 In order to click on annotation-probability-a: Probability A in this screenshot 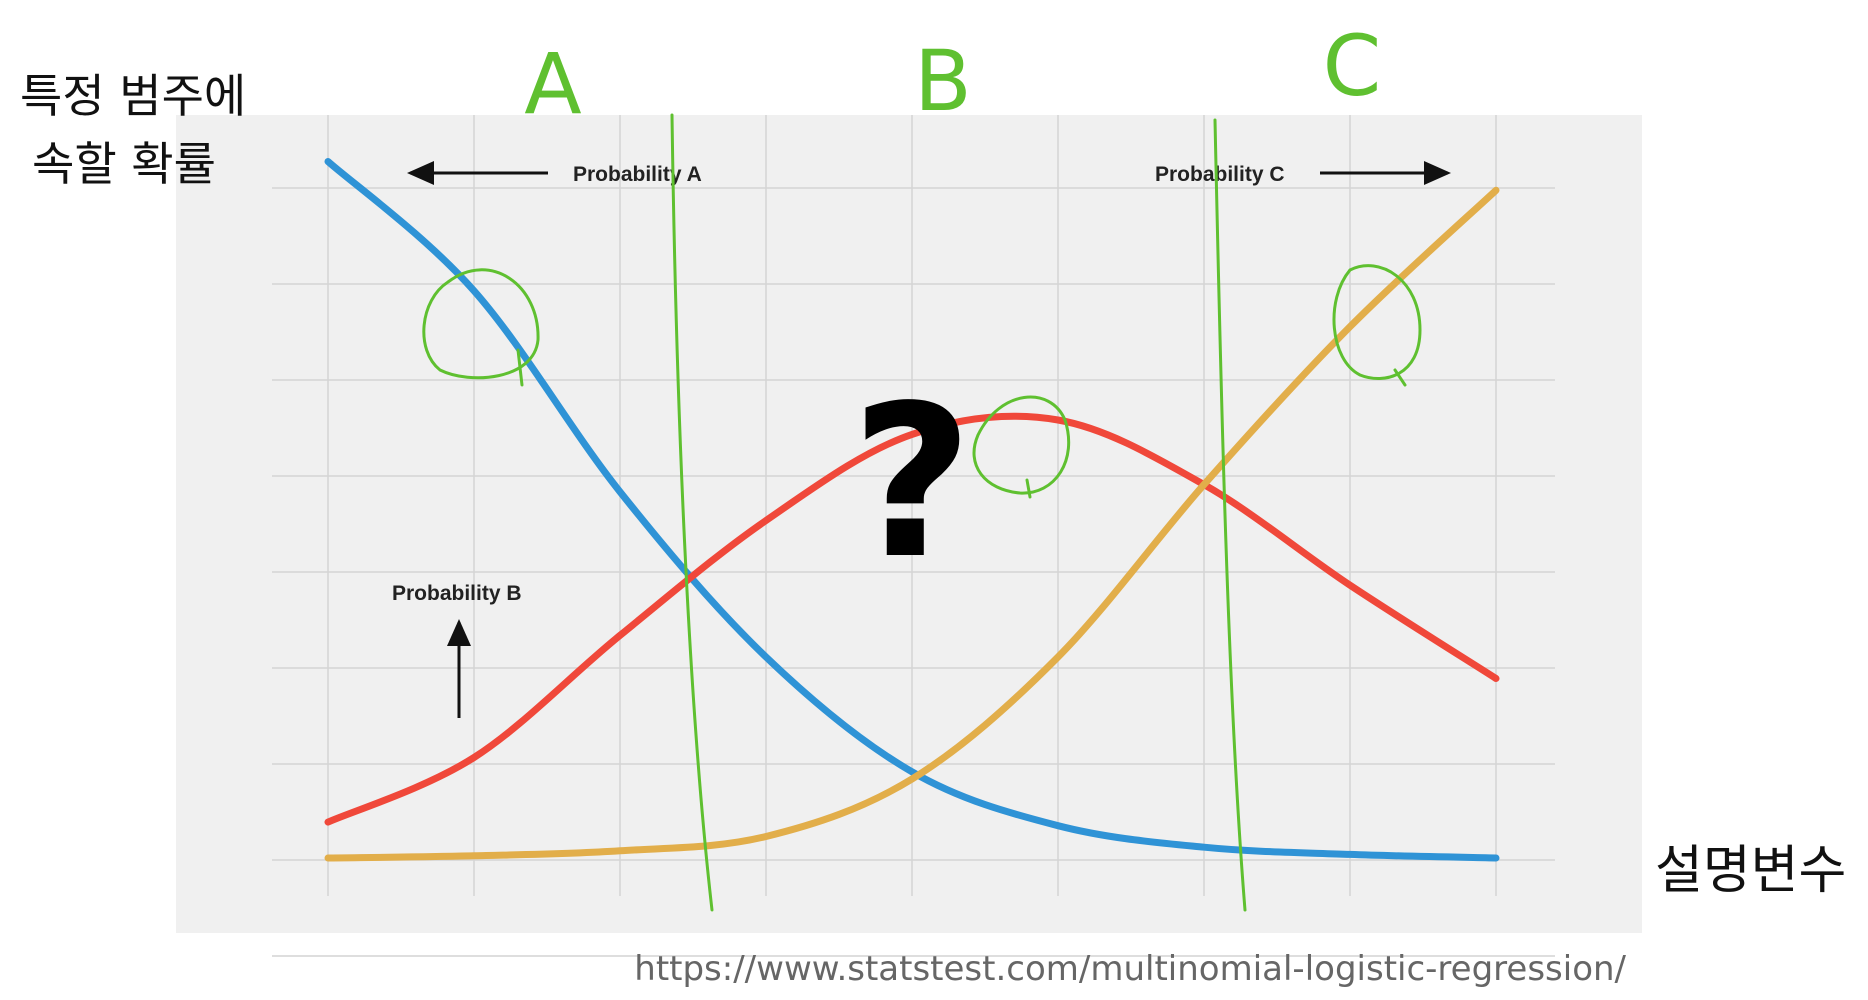, I will do `click(637, 174)`.